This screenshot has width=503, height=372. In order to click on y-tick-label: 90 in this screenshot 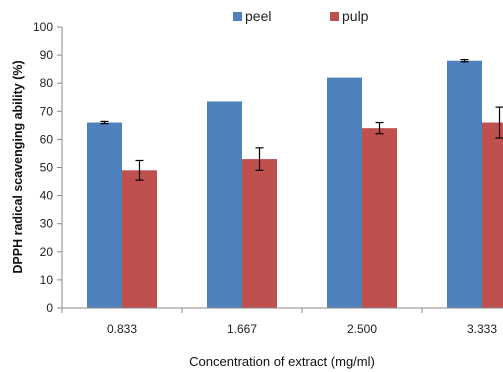, I will do `click(47, 55)`.